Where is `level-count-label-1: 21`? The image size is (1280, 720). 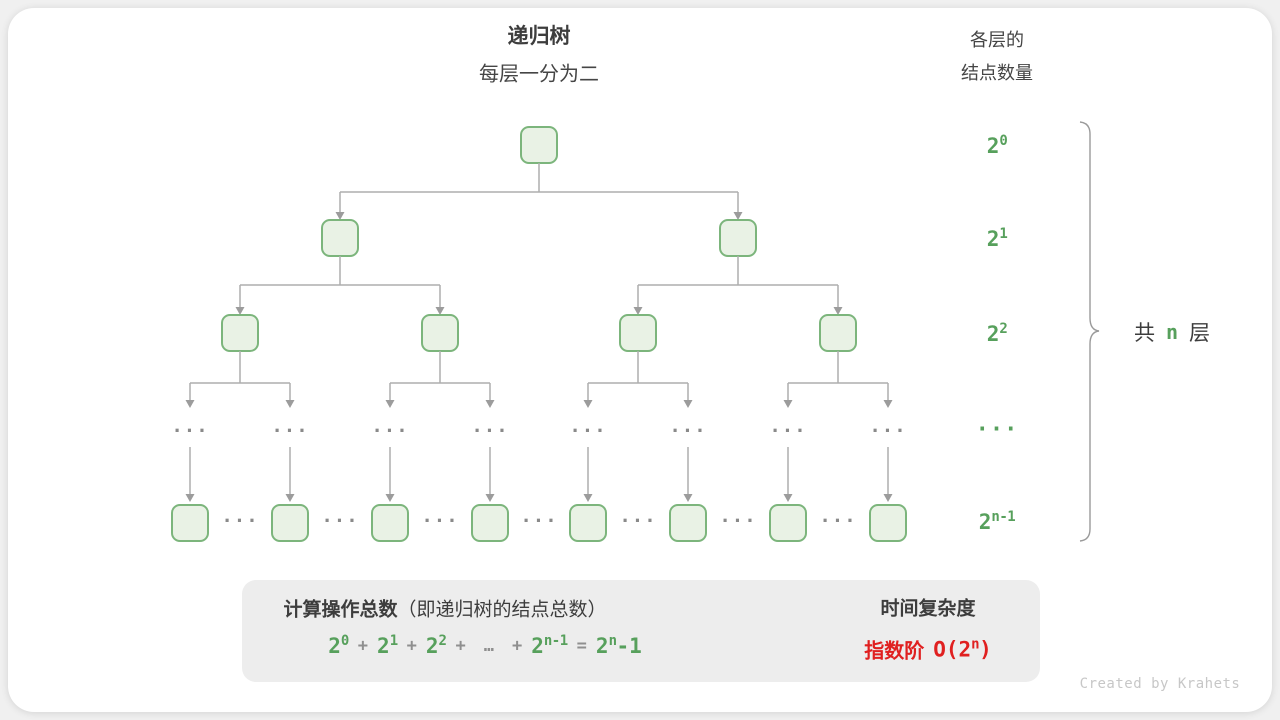 level-count-label-1: 21 is located at coordinates (997, 238).